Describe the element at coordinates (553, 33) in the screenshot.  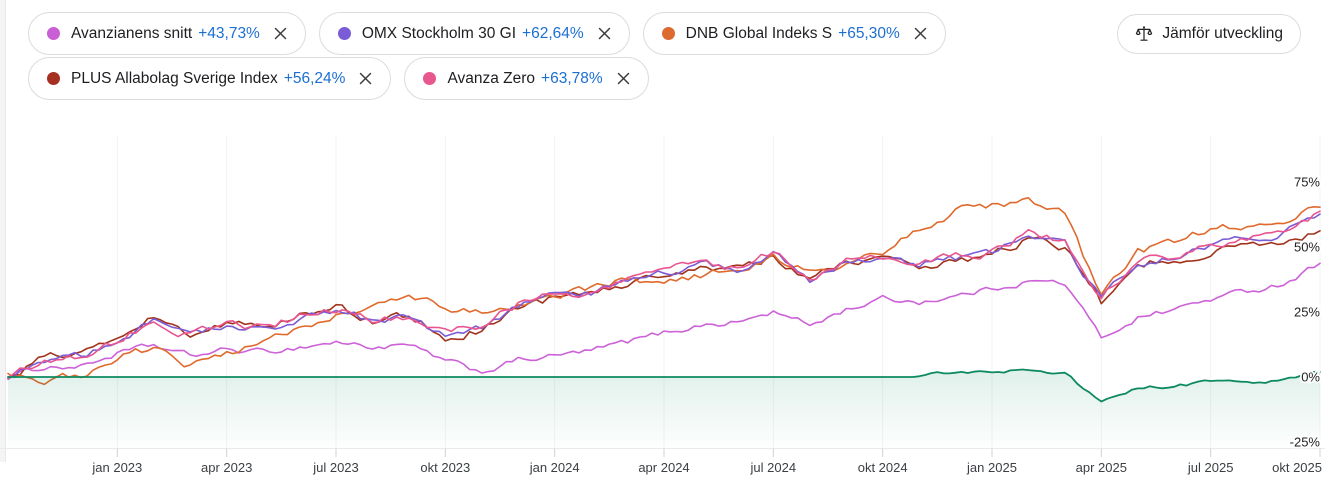
I see `chip-change-percent: +62,64%` at that location.